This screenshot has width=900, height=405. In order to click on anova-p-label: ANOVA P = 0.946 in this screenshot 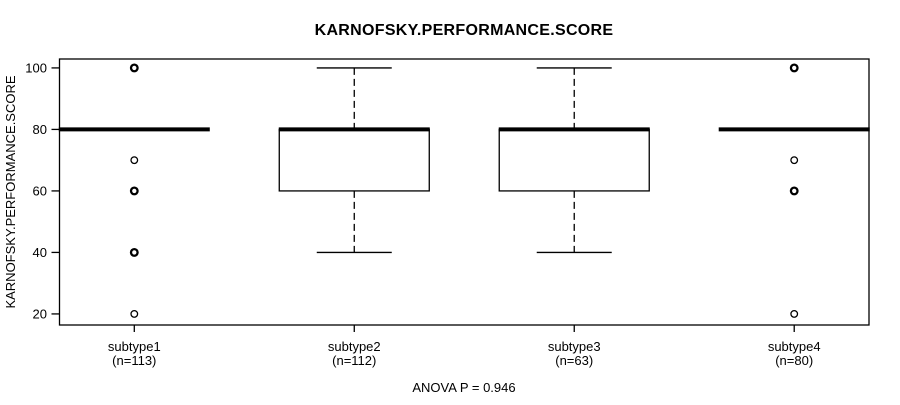, I will do `click(463, 387)`.